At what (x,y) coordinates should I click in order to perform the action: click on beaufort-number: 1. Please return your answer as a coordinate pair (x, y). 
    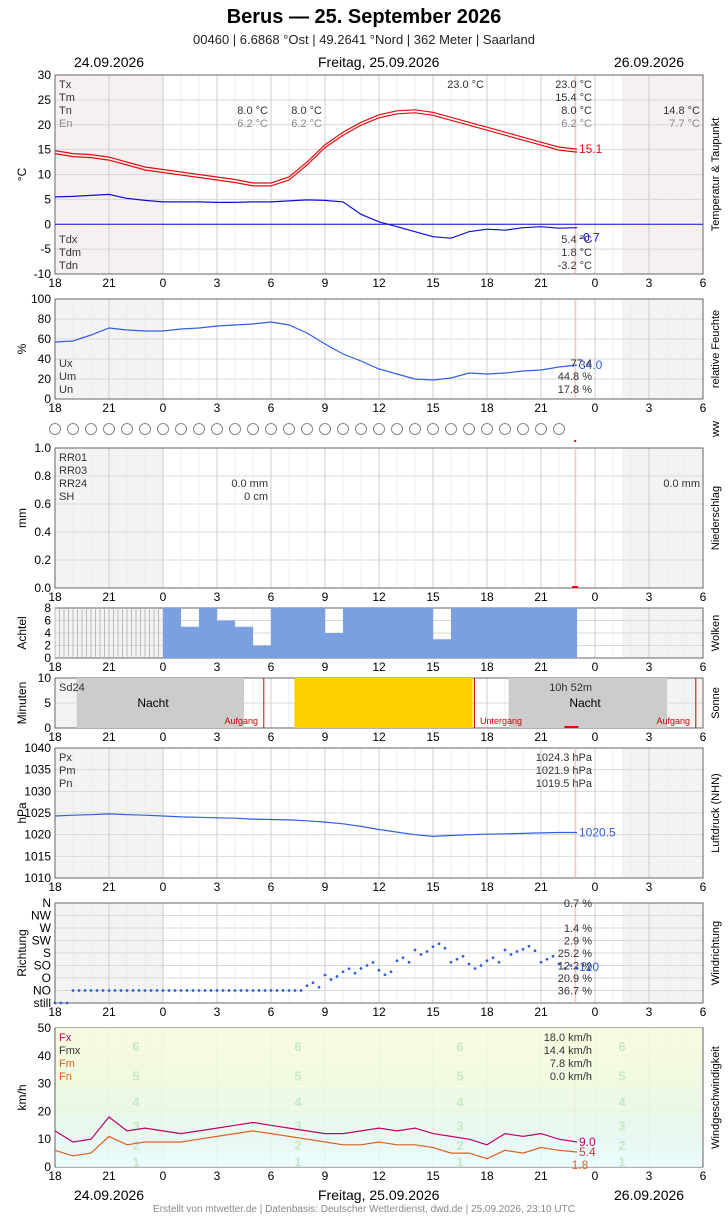
    Looking at the image, I should click on (459, 1161).